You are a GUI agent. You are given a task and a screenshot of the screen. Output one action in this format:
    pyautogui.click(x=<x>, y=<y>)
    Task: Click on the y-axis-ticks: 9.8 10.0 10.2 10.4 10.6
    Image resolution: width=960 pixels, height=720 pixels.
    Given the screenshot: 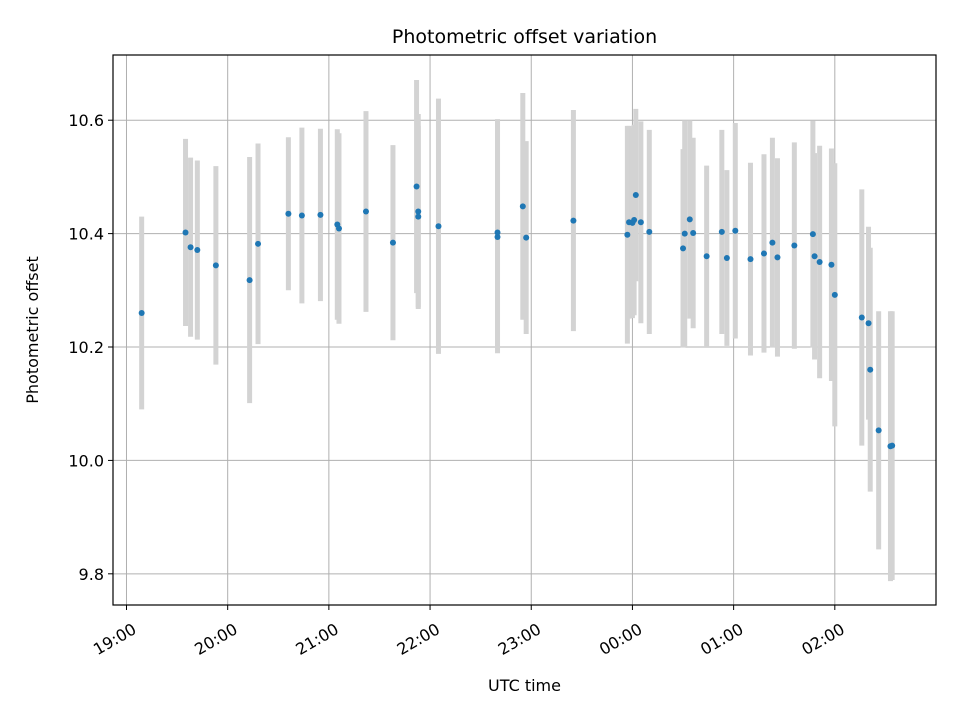 What is the action you would take?
    pyautogui.click(x=90, y=347)
    